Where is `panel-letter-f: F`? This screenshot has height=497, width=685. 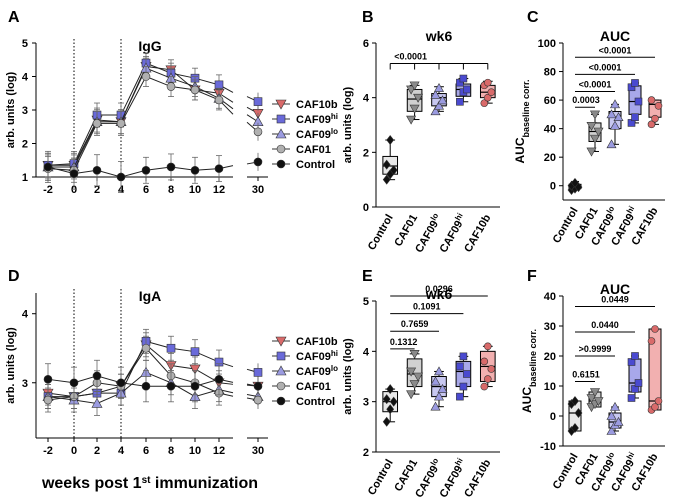
panel-letter-f: F is located at coordinates (532, 276).